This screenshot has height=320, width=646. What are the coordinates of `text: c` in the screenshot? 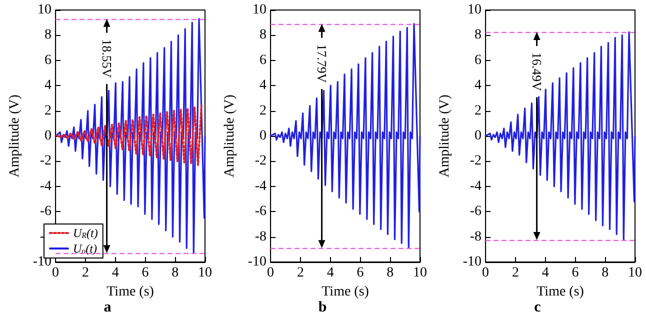 It's located at (538, 308).